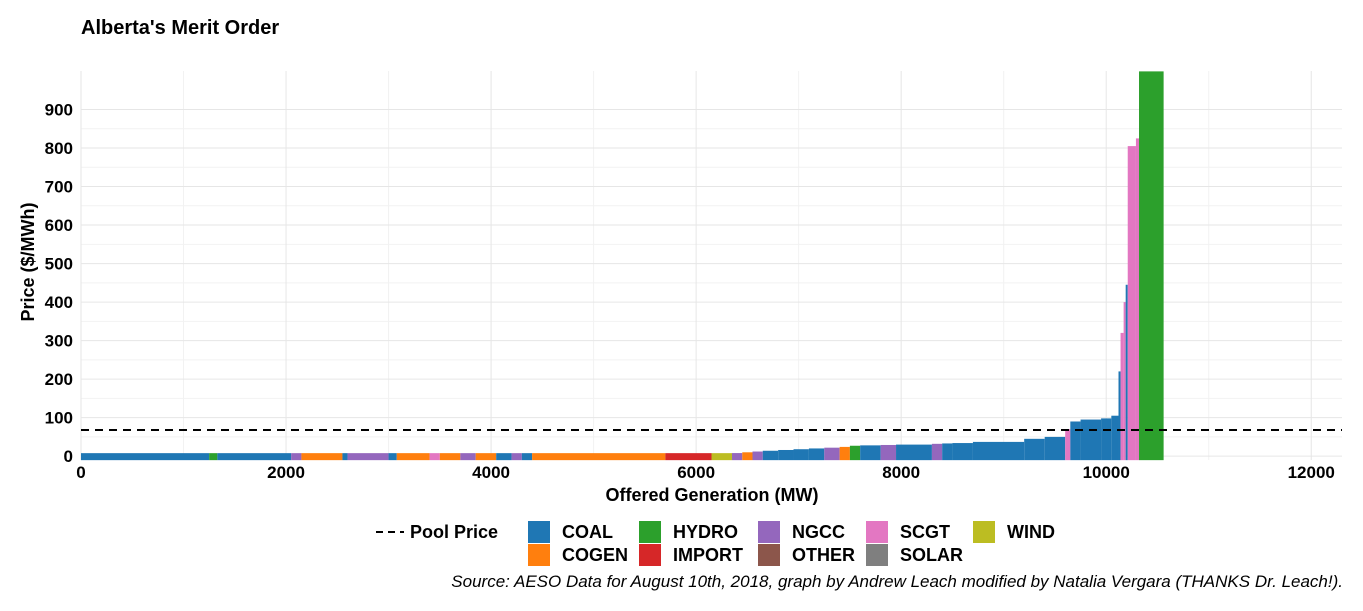 This screenshot has height=611, width=1363. Describe the element at coordinates (28, 261) in the screenshot. I see `y-axis-title: Price ($/MWh)` at that location.